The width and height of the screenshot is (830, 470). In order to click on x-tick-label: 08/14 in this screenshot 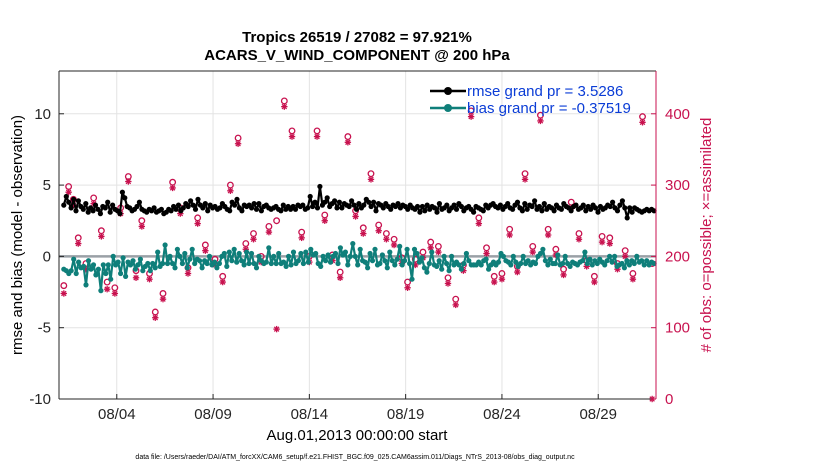, I will do `click(310, 414)`.